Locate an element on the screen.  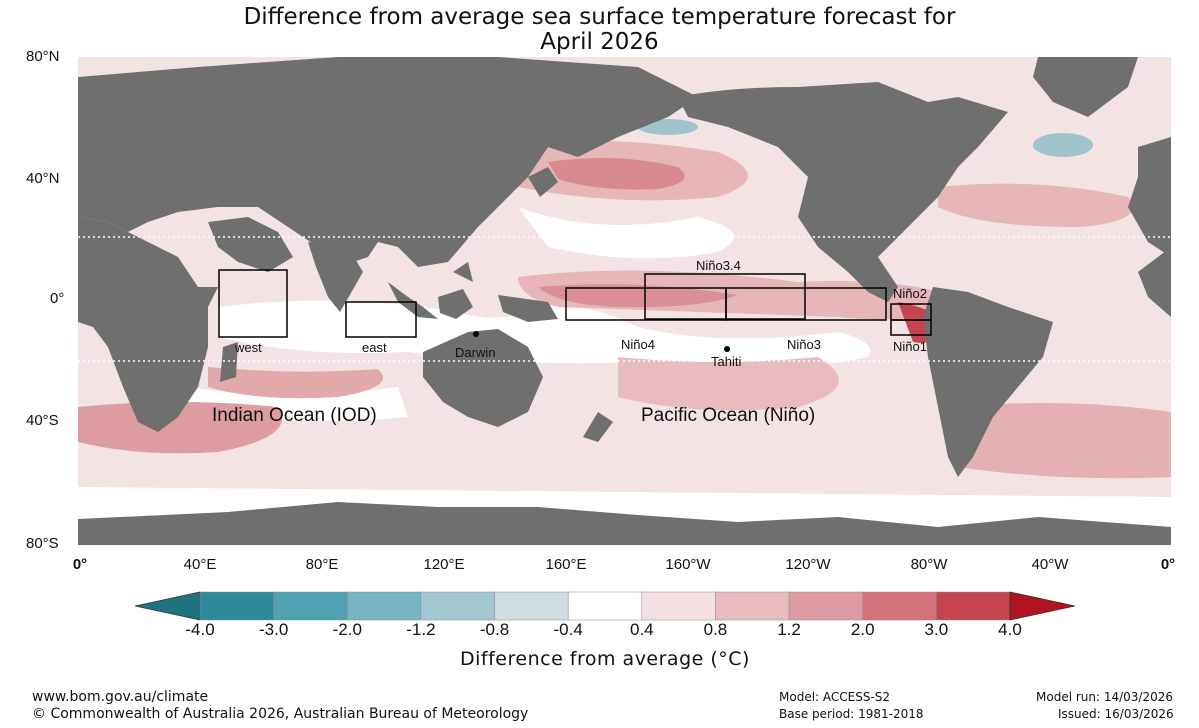
lon-label-0-left: 0° is located at coordinates (80, 564).